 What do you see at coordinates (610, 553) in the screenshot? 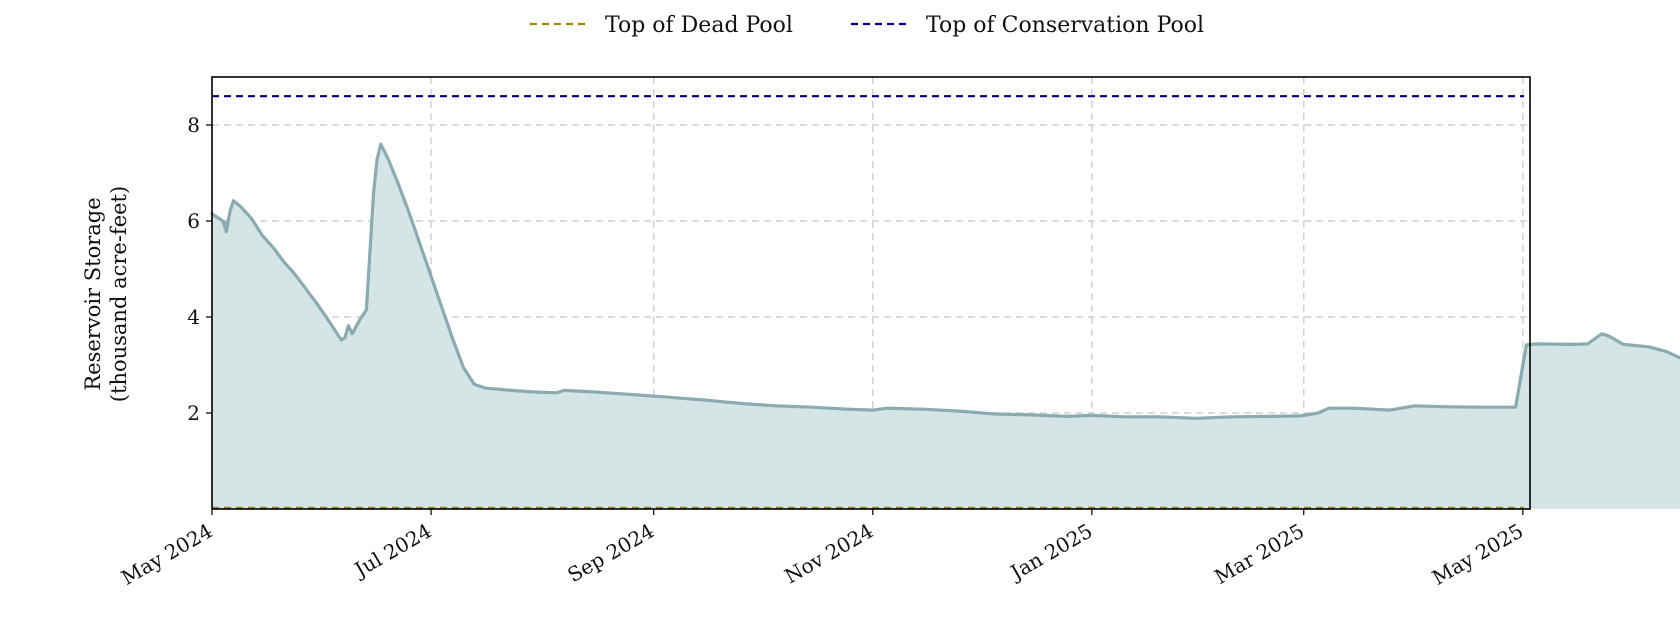
I see `x-tick-label-2: Sep 2024` at bounding box center [610, 553].